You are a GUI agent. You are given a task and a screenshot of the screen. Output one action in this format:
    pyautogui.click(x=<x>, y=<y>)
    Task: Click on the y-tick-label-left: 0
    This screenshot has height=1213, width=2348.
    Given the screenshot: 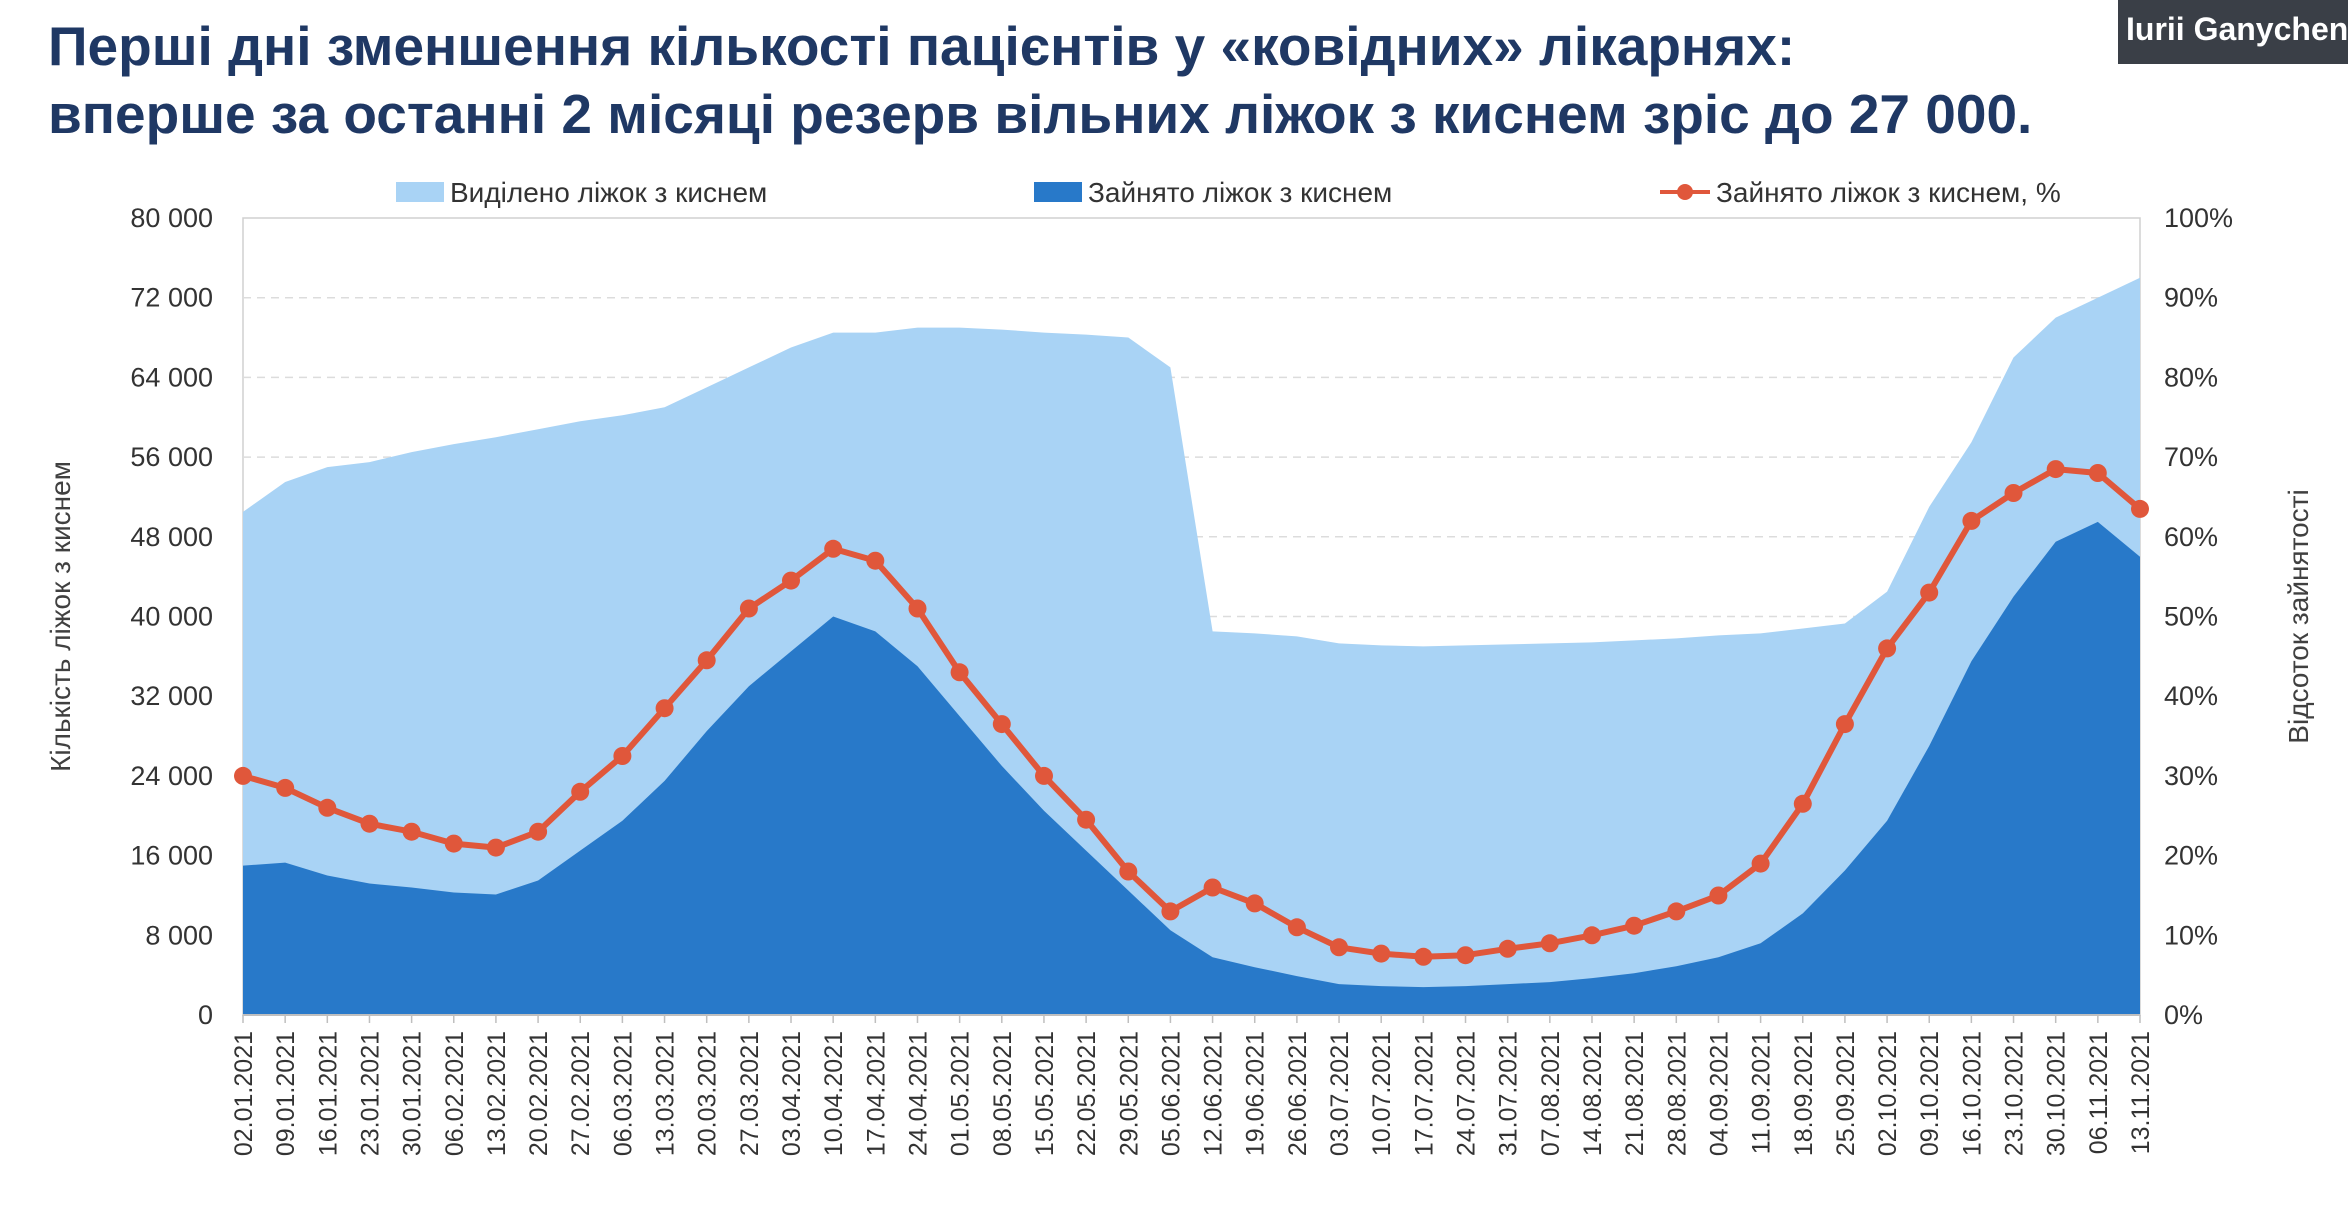 What is the action you would take?
    pyautogui.click(x=205, y=1015)
    